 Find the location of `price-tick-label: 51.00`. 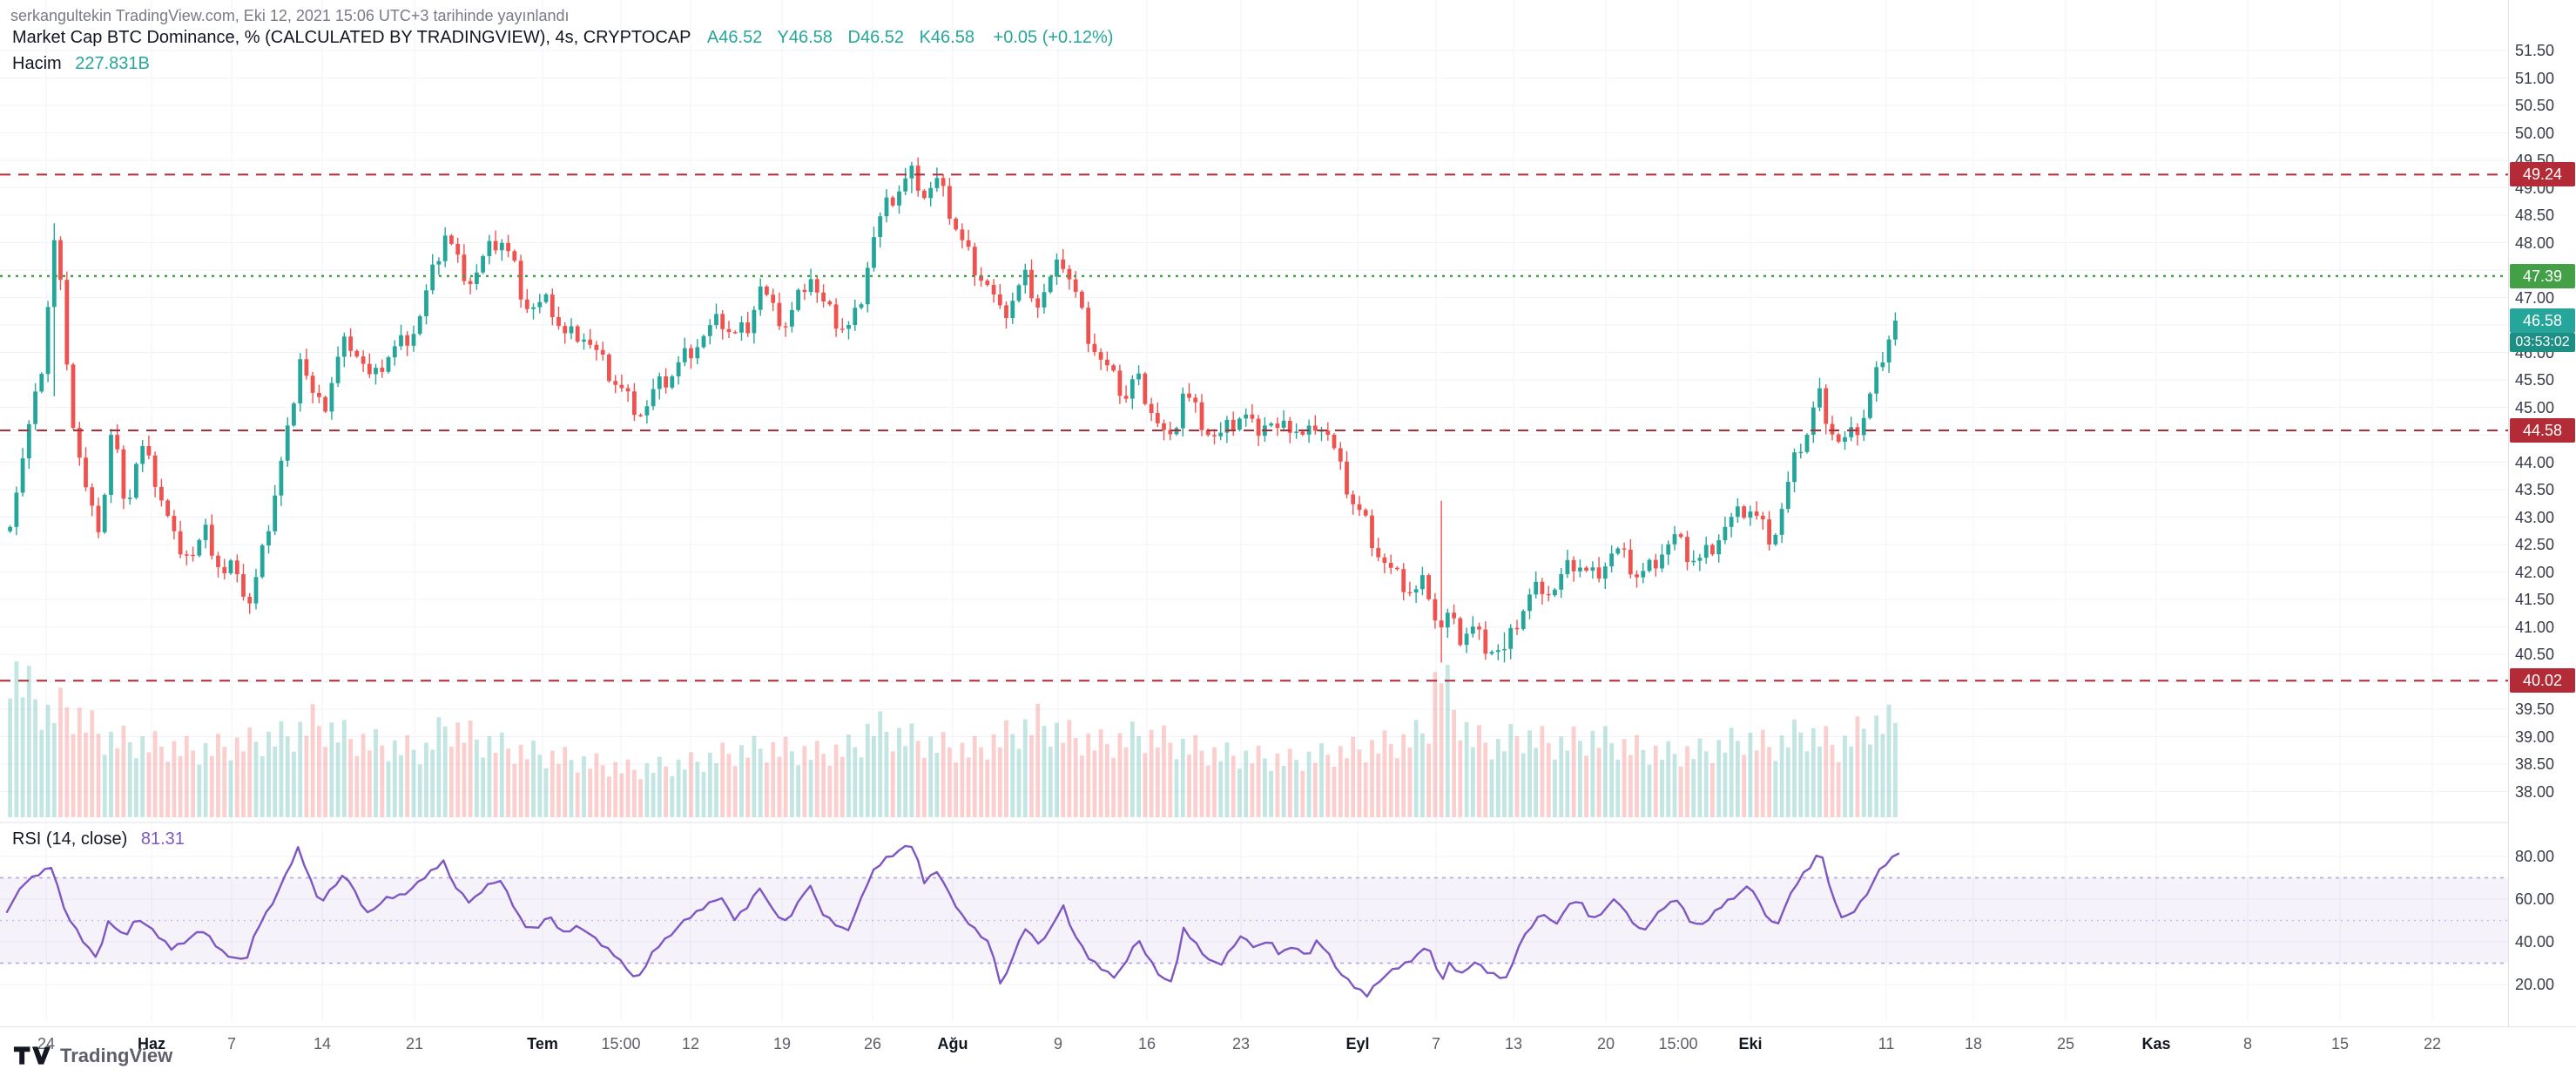

price-tick-label: 51.00 is located at coordinates (2535, 79).